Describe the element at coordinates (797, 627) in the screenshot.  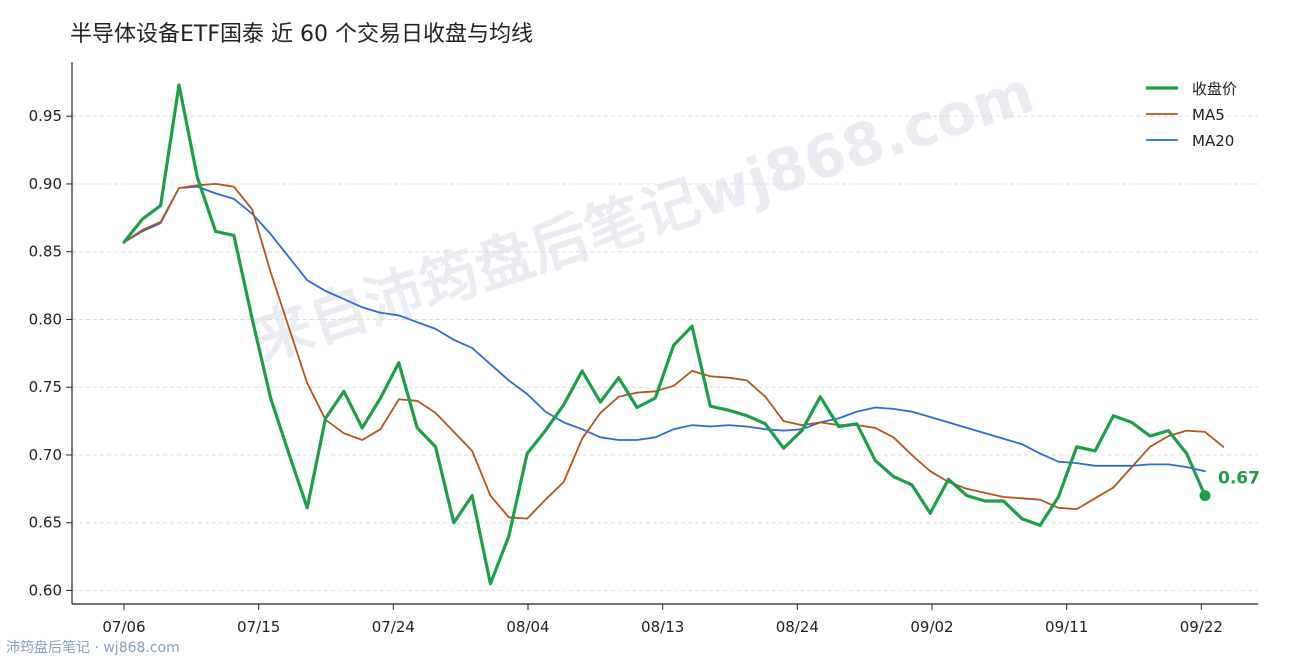
I see `x-tick-label: 08/24` at that location.